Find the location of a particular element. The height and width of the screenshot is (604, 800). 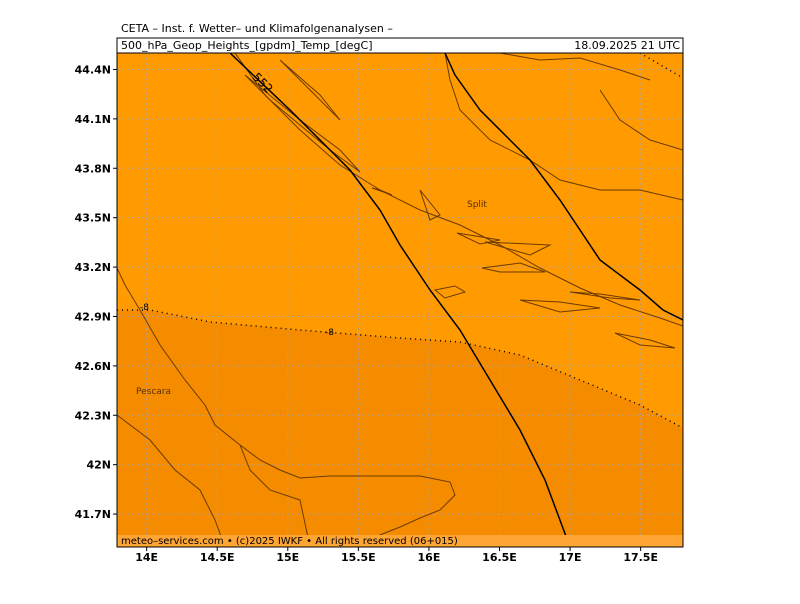

x-tick-label: 17E is located at coordinates (570, 557).